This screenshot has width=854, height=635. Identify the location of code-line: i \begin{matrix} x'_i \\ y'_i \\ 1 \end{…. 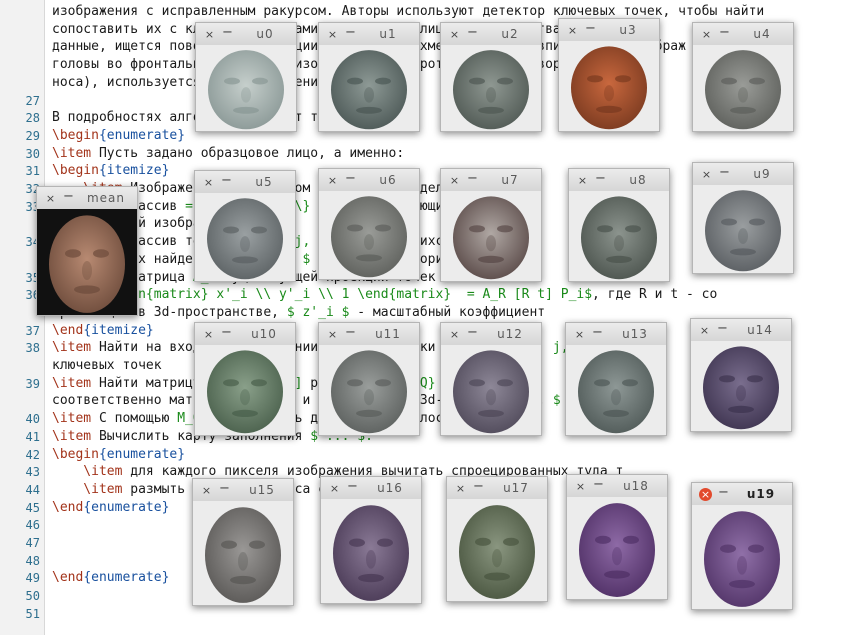
(384, 295).